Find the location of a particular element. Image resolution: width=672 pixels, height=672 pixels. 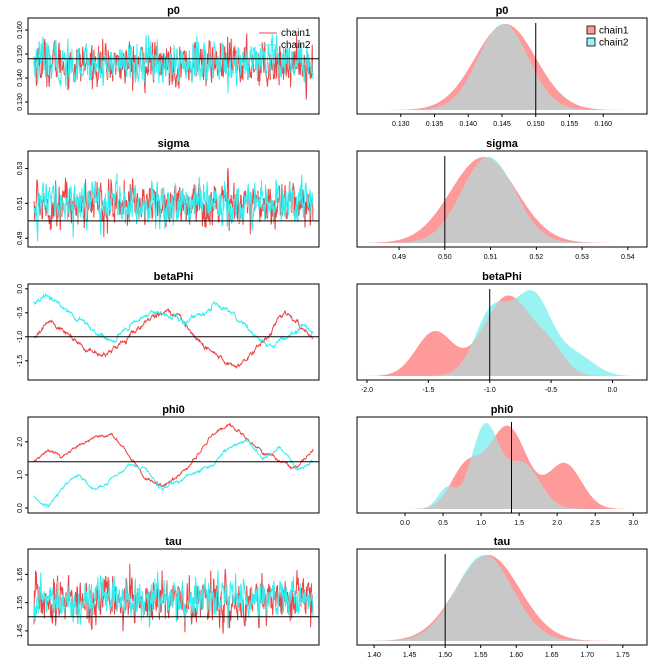

x-tick-label: 0.155 is located at coordinates (570, 124).